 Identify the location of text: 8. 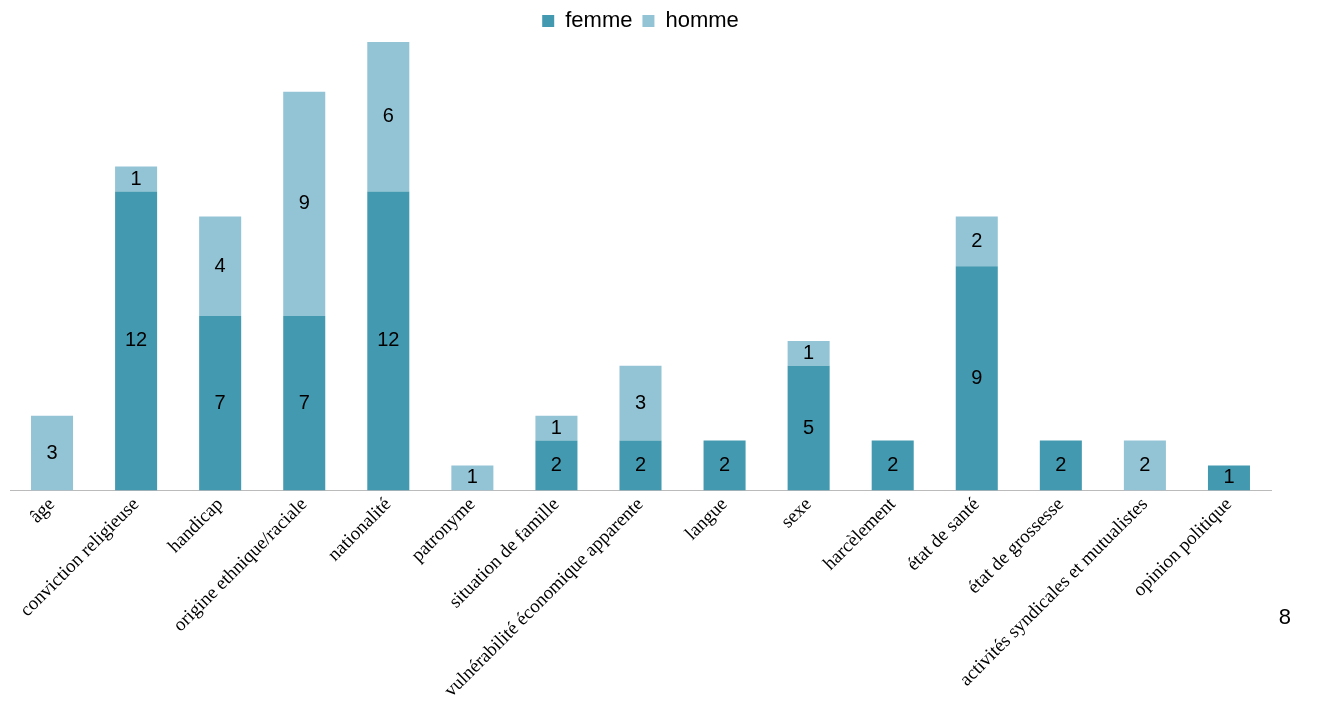
(1284, 617).